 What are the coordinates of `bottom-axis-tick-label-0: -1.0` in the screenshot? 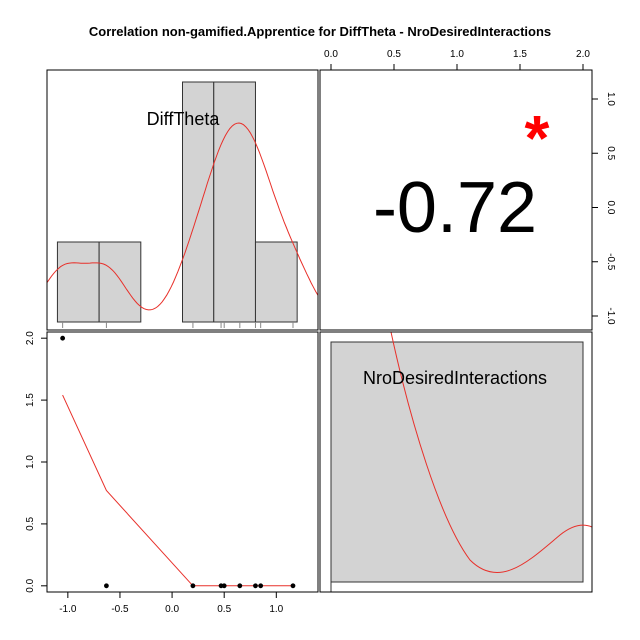 It's located at (68, 609).